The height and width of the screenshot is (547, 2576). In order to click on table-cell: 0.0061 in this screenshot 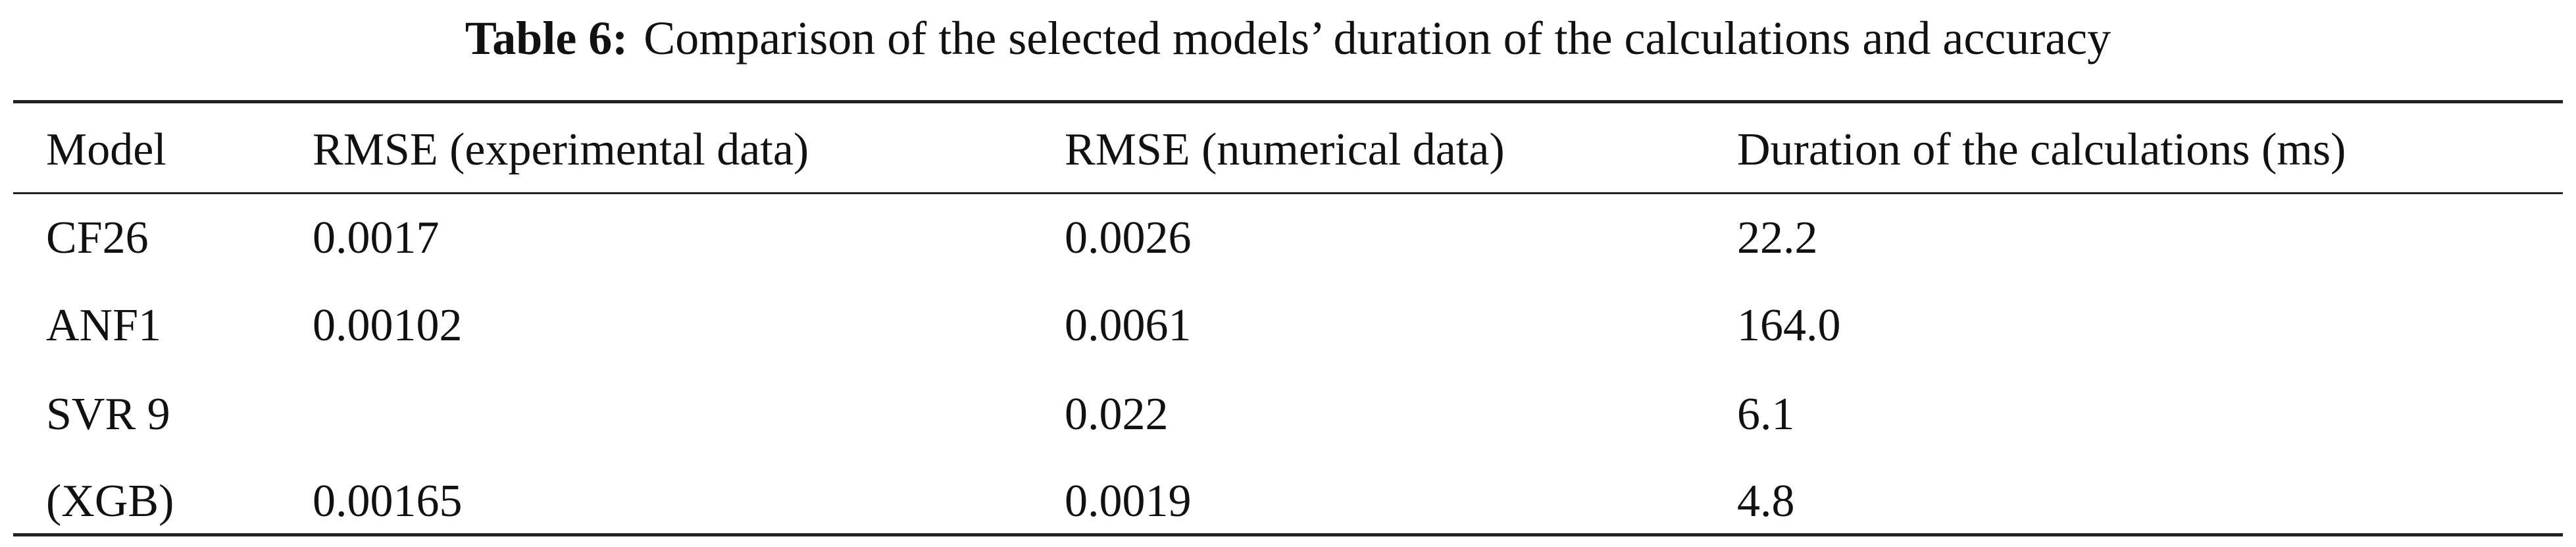, I will do `click(1128, 325)`.